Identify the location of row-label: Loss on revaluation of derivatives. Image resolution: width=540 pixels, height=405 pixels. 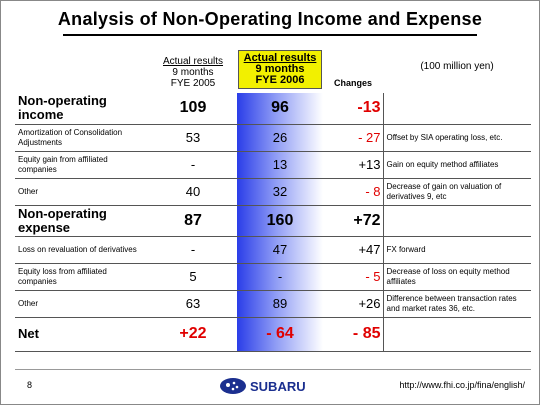
(82, 250).